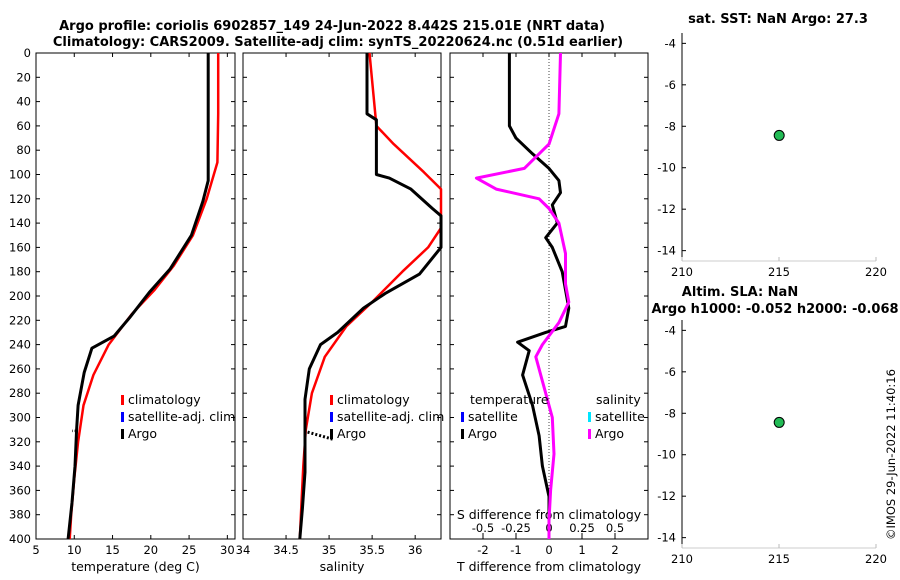 The height and width of the screenshot is (580, 900). Describe the element at coordinates (666, 455) in the screenshot. I see `sla_map-ytick-label: -10` at that location.